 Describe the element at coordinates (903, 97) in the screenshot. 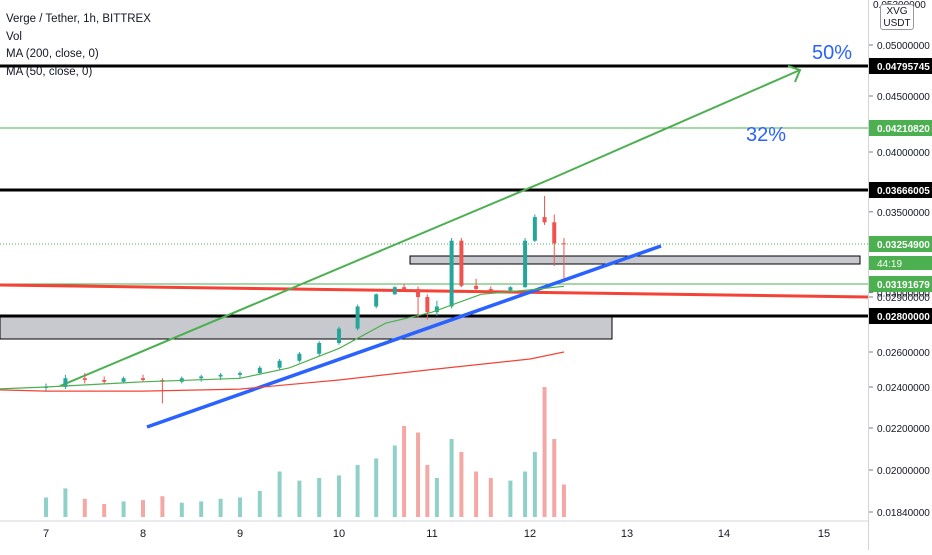

I see `price-tick-label: 0.04500000` at that location.